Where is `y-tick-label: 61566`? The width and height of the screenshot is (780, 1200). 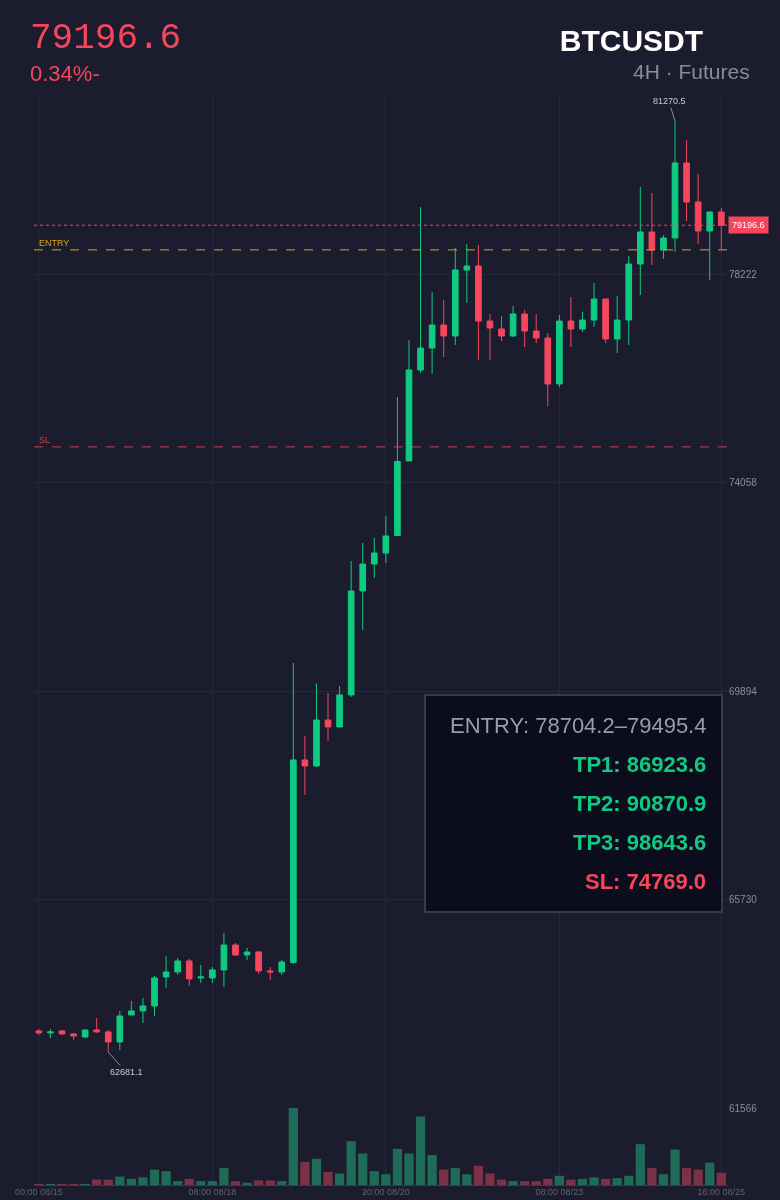 y-tick-label: 61566 is located at coordinates (743, 1108).